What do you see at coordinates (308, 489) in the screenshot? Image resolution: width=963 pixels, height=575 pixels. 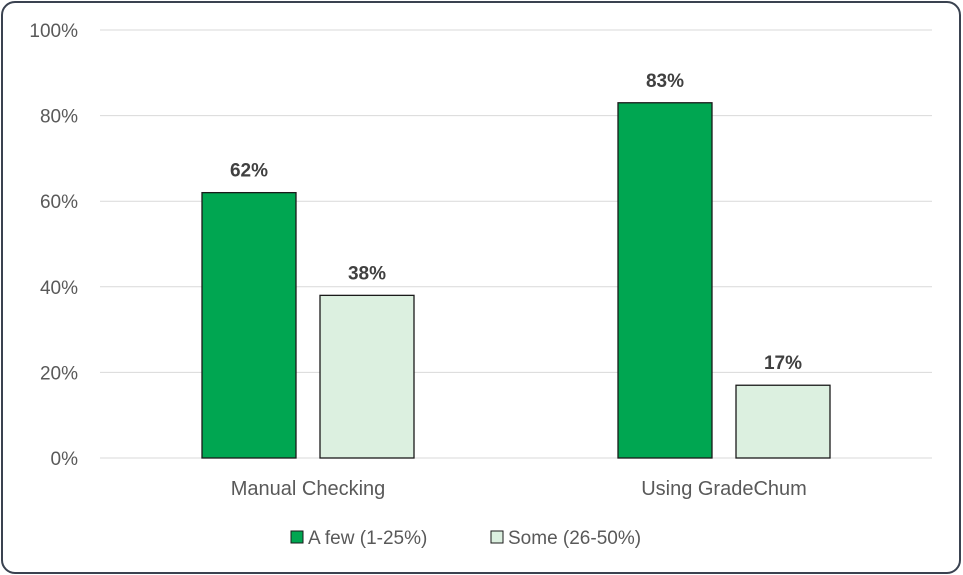 I see `x-category-label: Manual Checking` at bounding box center [308, 489].